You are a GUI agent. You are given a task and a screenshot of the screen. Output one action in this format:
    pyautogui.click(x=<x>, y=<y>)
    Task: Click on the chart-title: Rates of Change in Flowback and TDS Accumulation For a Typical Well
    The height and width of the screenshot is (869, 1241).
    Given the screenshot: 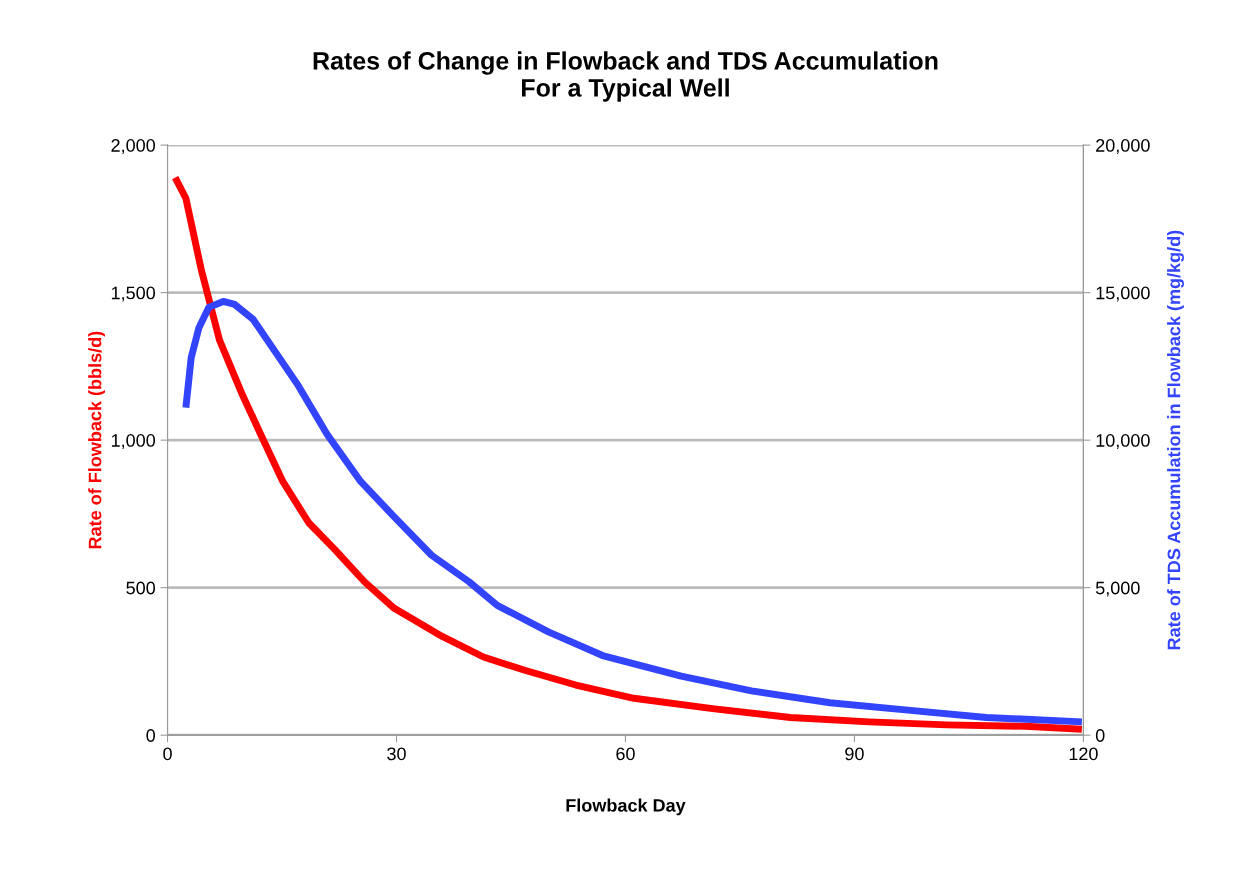 What is the action you would take?
    pyautogui.click(x=625, y=76)
    